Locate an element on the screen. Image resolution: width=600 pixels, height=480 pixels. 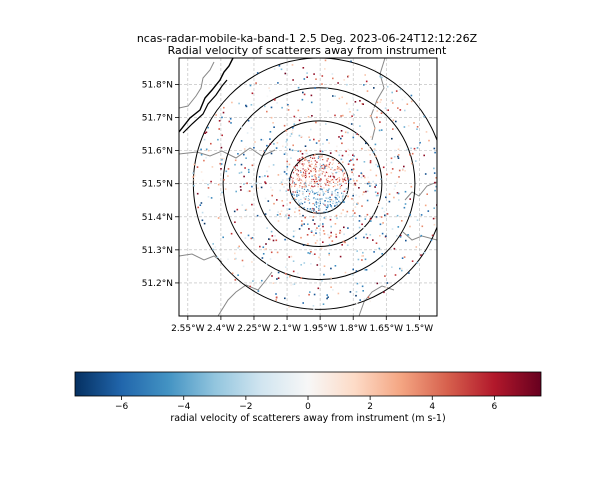
colorbar-tick-label: −2 is located at coordinates (245, 407).